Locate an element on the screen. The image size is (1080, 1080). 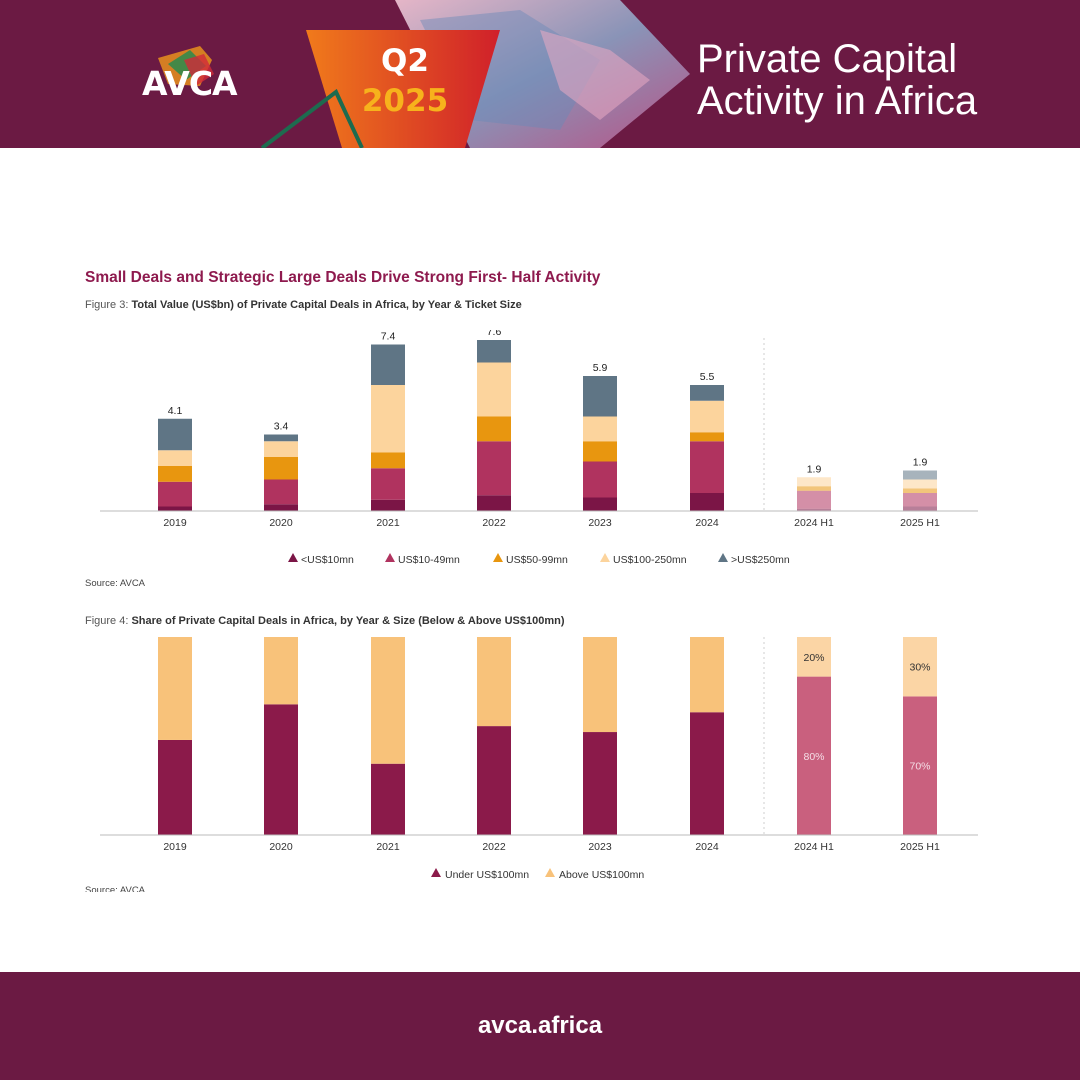
legend-label-us-10mn: <US$10mn is located at coordinates (327, 560).